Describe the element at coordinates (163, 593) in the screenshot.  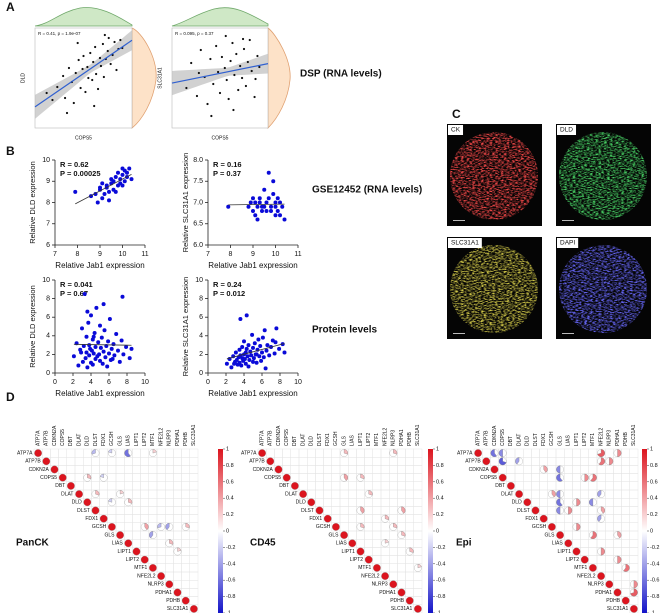
I see `row-label: PDHA1` at that location.